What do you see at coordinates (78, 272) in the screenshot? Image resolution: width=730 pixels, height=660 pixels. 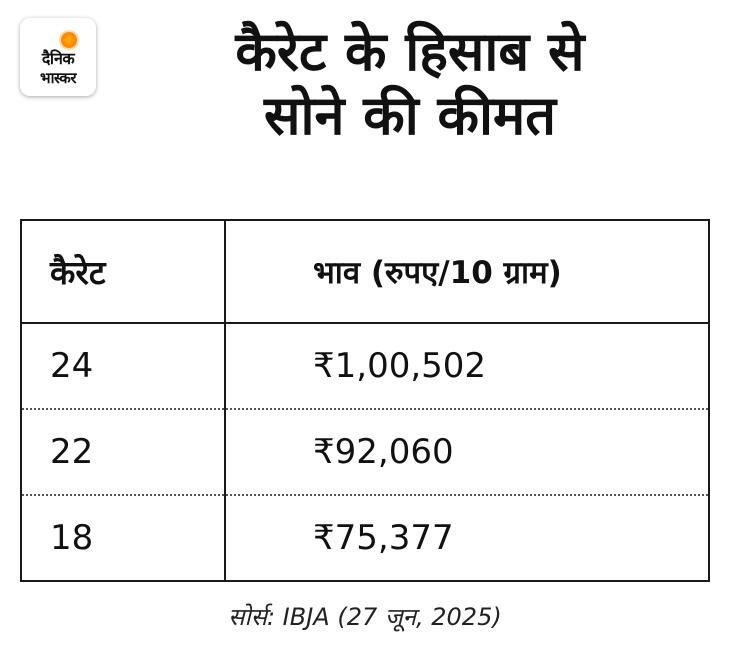 I see `header-carat: कैरेट` at bounding box center [78, 272].